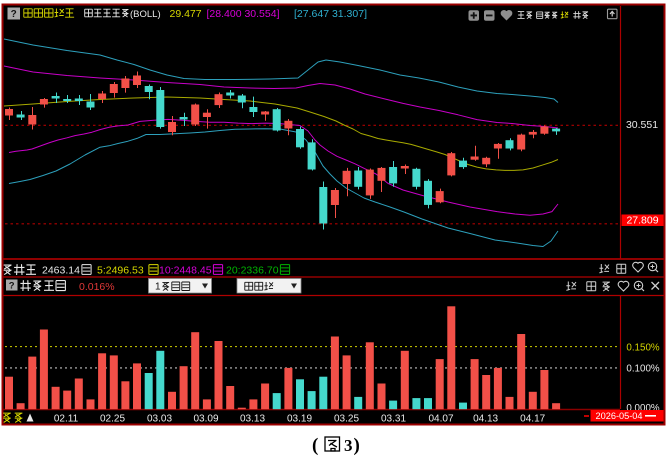  I want to click on svg-text: 03.09, so click(205, 419).